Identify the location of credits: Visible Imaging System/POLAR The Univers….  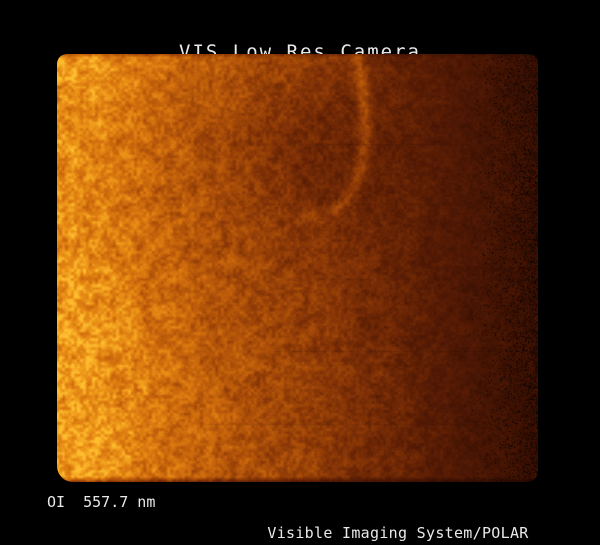
(398, 518).